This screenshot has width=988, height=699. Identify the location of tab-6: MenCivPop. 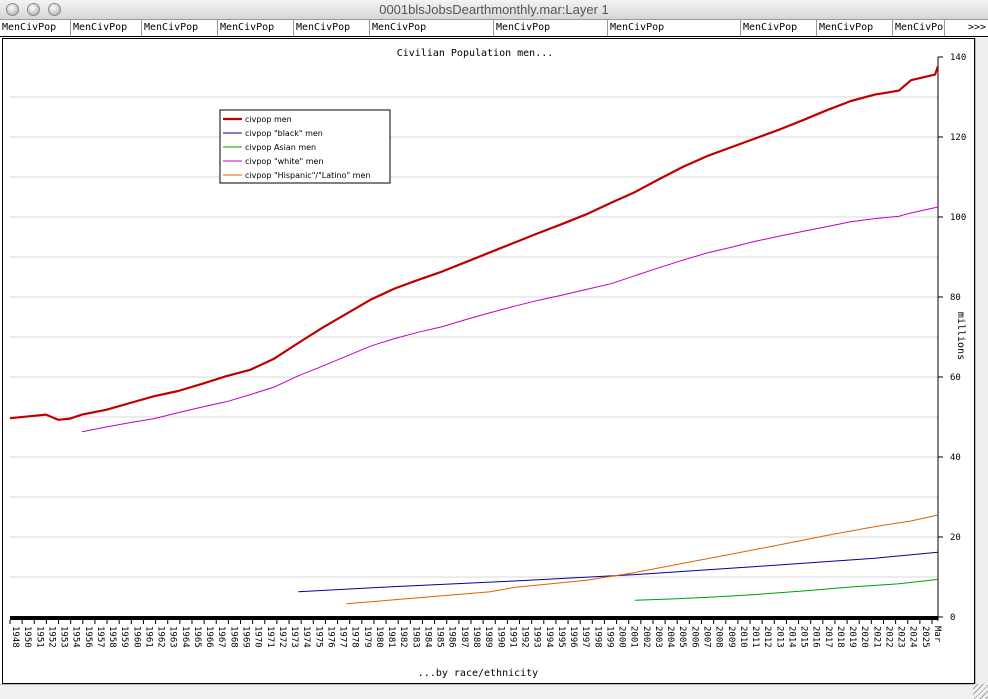
(432, 28).